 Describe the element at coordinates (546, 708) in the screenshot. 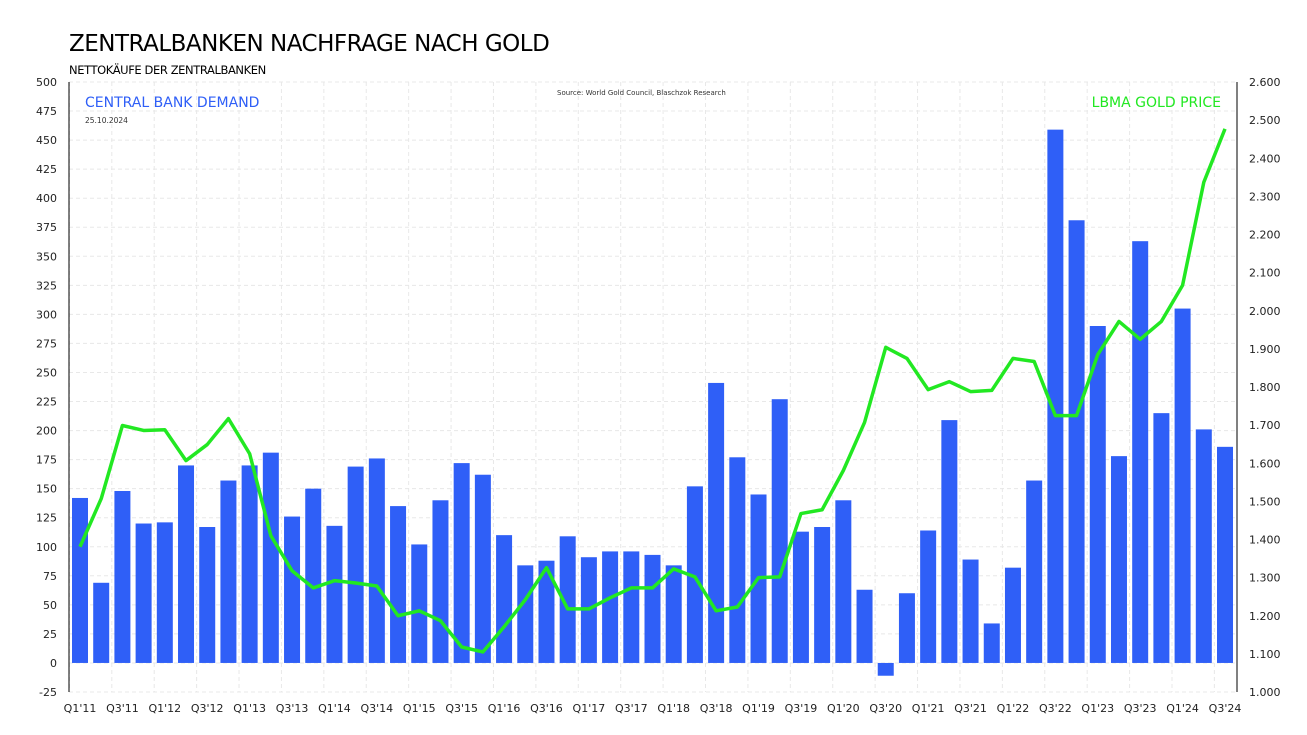

I see `x-tick-label: Q3'16` at that location.